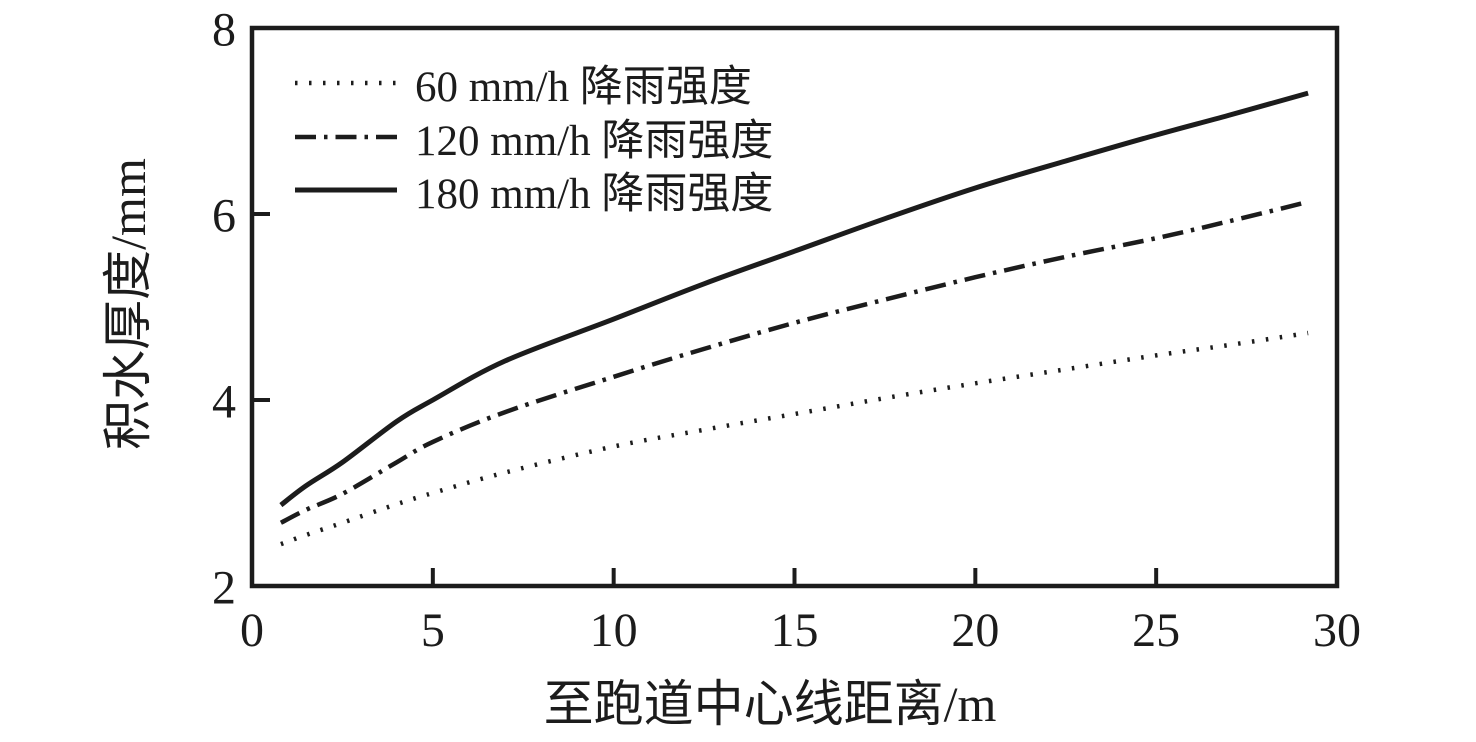 This screenshot has height=742, width=1476. Describe the element at coordinates (594, 141) in the screenshot. I see `legend-label-120mmh: 120 mm/h 降雨强度` at that location.